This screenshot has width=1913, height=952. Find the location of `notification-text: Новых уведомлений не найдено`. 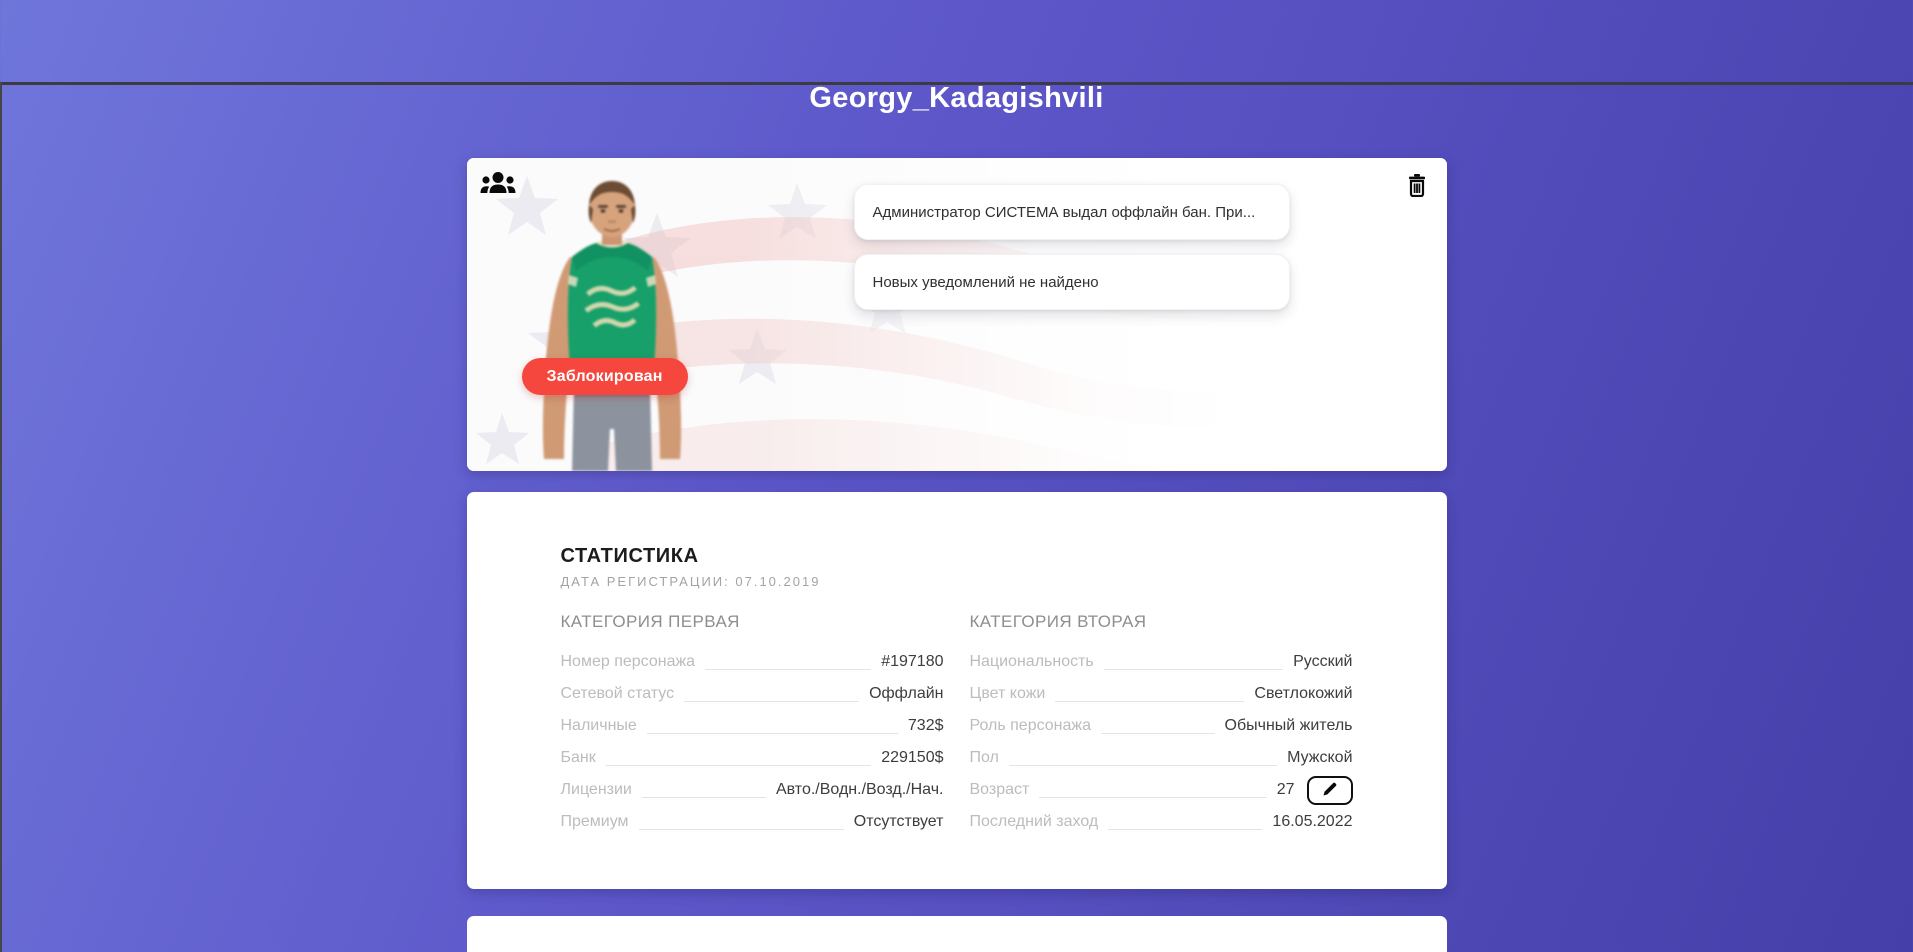

notification-text: Новых уведомлений не найдено is located at coordinates (985, 282).